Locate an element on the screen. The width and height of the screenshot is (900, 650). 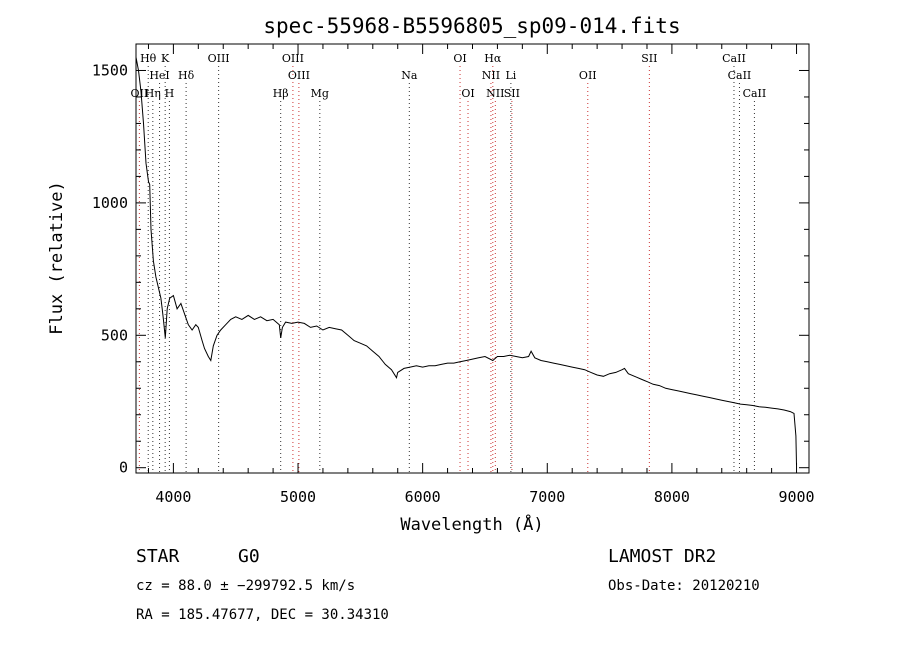
x-tick-label: 9000 is located at coordinates (796, 497).